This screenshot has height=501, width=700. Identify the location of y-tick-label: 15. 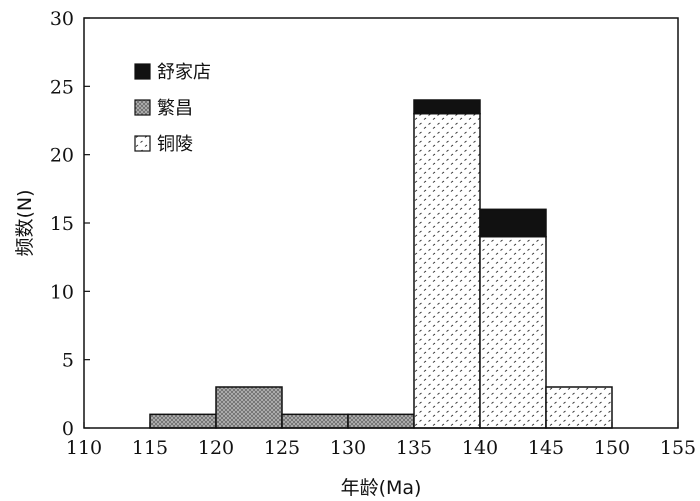
(62, 224).